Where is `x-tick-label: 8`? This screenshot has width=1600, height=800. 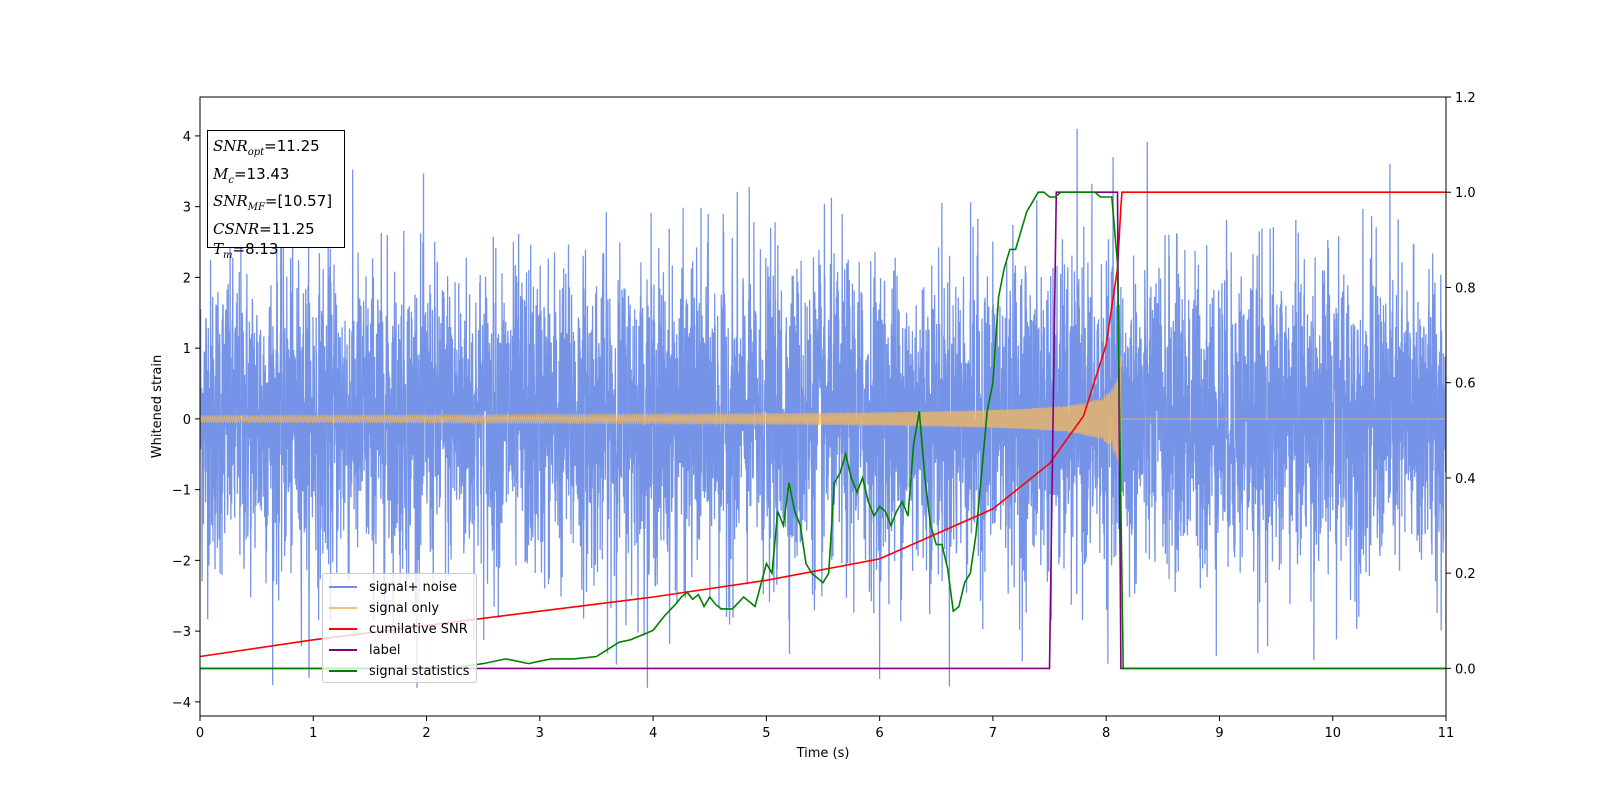 x-tick-label: 8 is located at coordinates (1106, 733).